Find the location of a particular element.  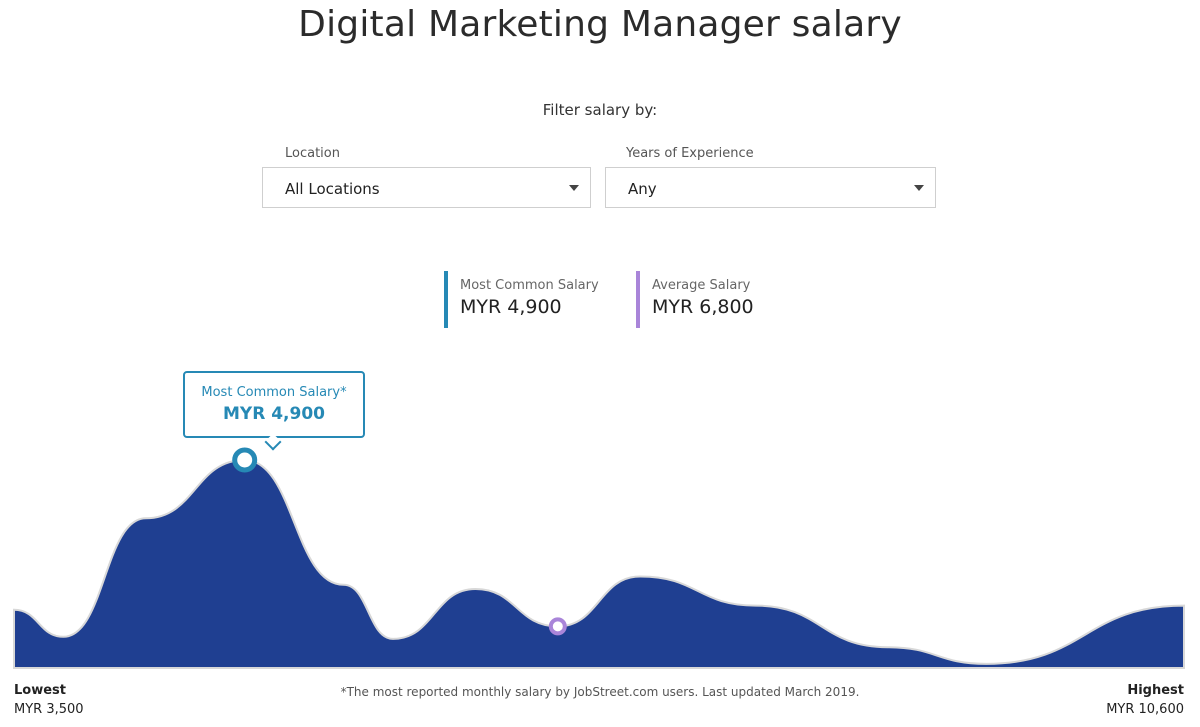

lowest-label: Lowest is located at coordinates (40, 690).